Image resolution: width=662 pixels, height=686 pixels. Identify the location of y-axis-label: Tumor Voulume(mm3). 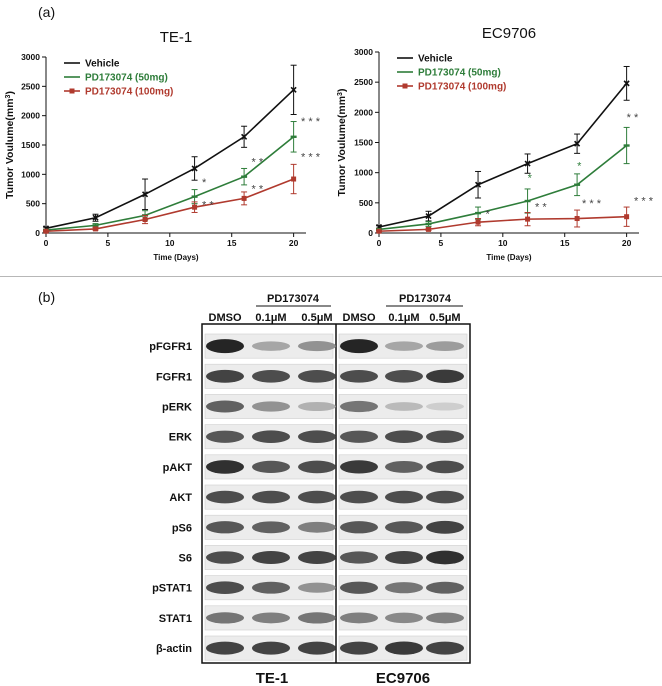
(342, 143).